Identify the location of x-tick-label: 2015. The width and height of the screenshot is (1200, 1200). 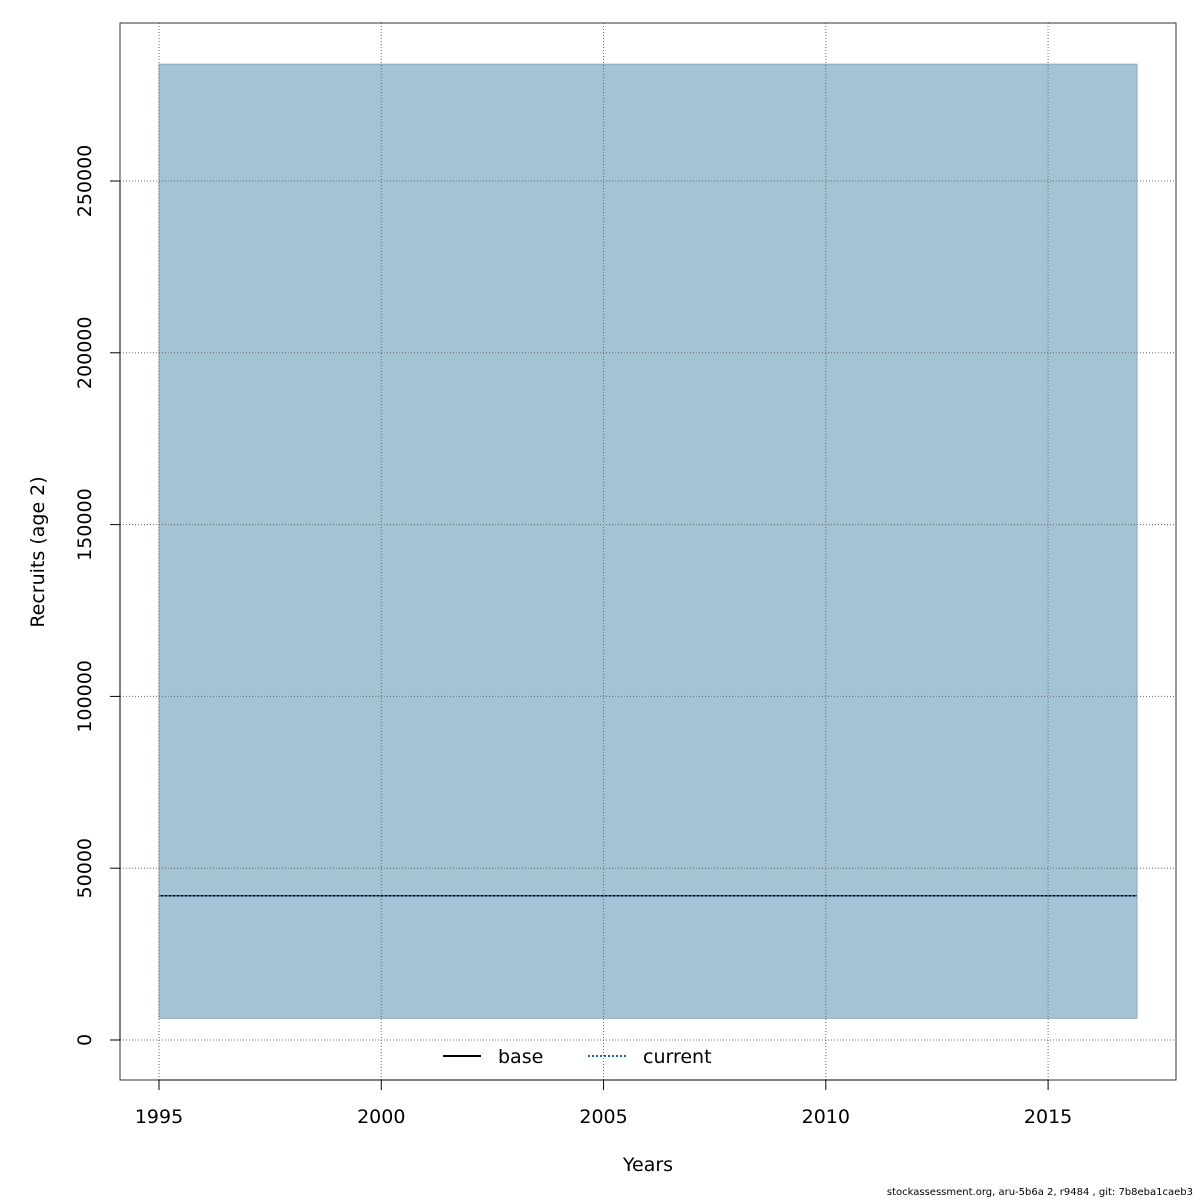
(1048, 1117).